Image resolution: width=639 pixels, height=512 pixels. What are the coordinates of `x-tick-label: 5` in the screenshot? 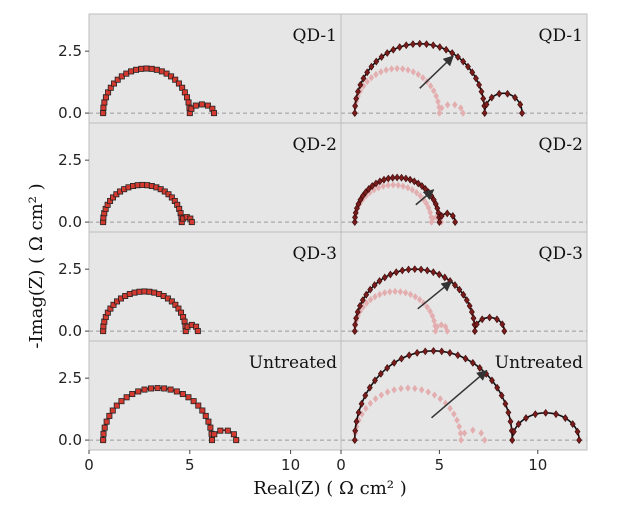 It's located at (440, 465).